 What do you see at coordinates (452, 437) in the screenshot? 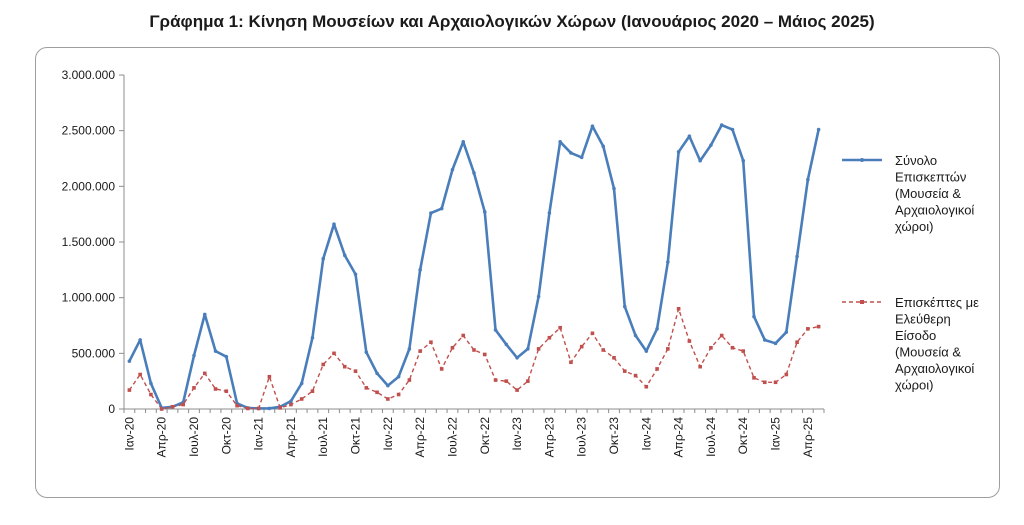
I see `x-tick-label: Ιουλ-22` at bounding box center [452, 437].